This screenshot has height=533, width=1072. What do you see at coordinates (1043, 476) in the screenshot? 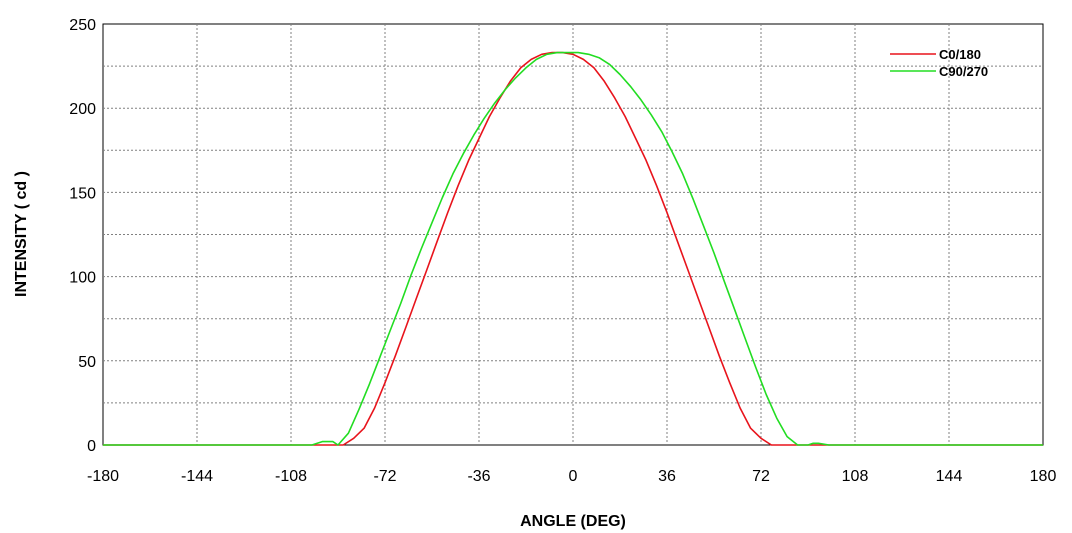
I see `x-tick-label: 180` at bounding box center [1043, 476].